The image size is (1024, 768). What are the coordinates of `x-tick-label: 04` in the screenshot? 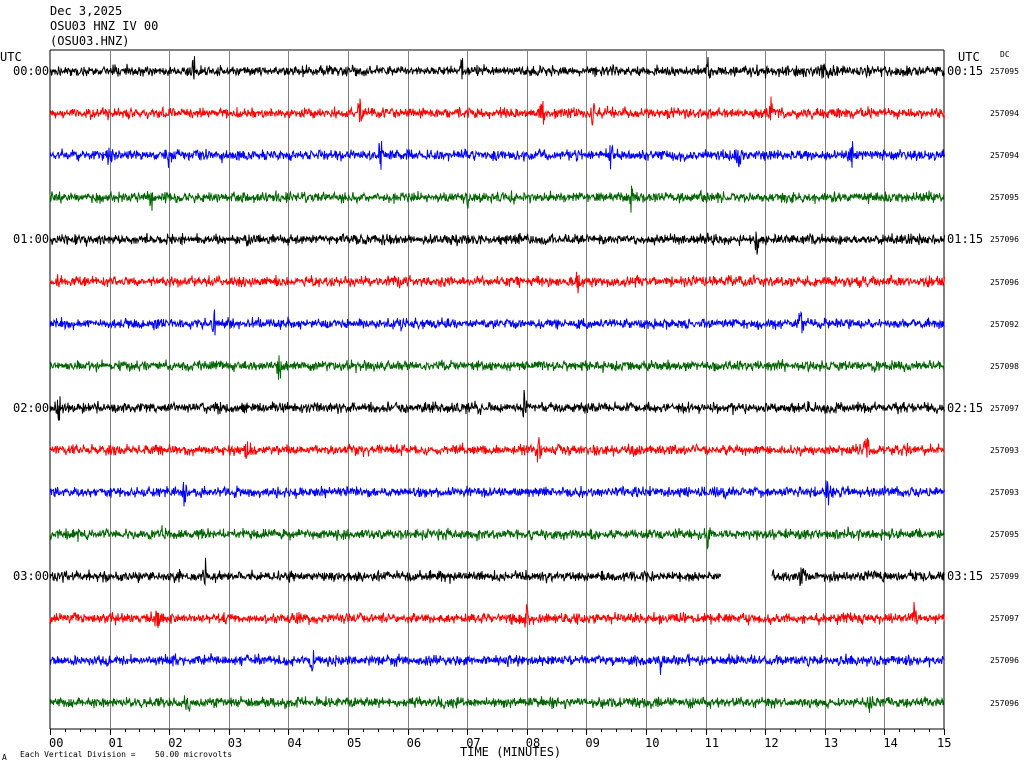 It's located at (294, 743).